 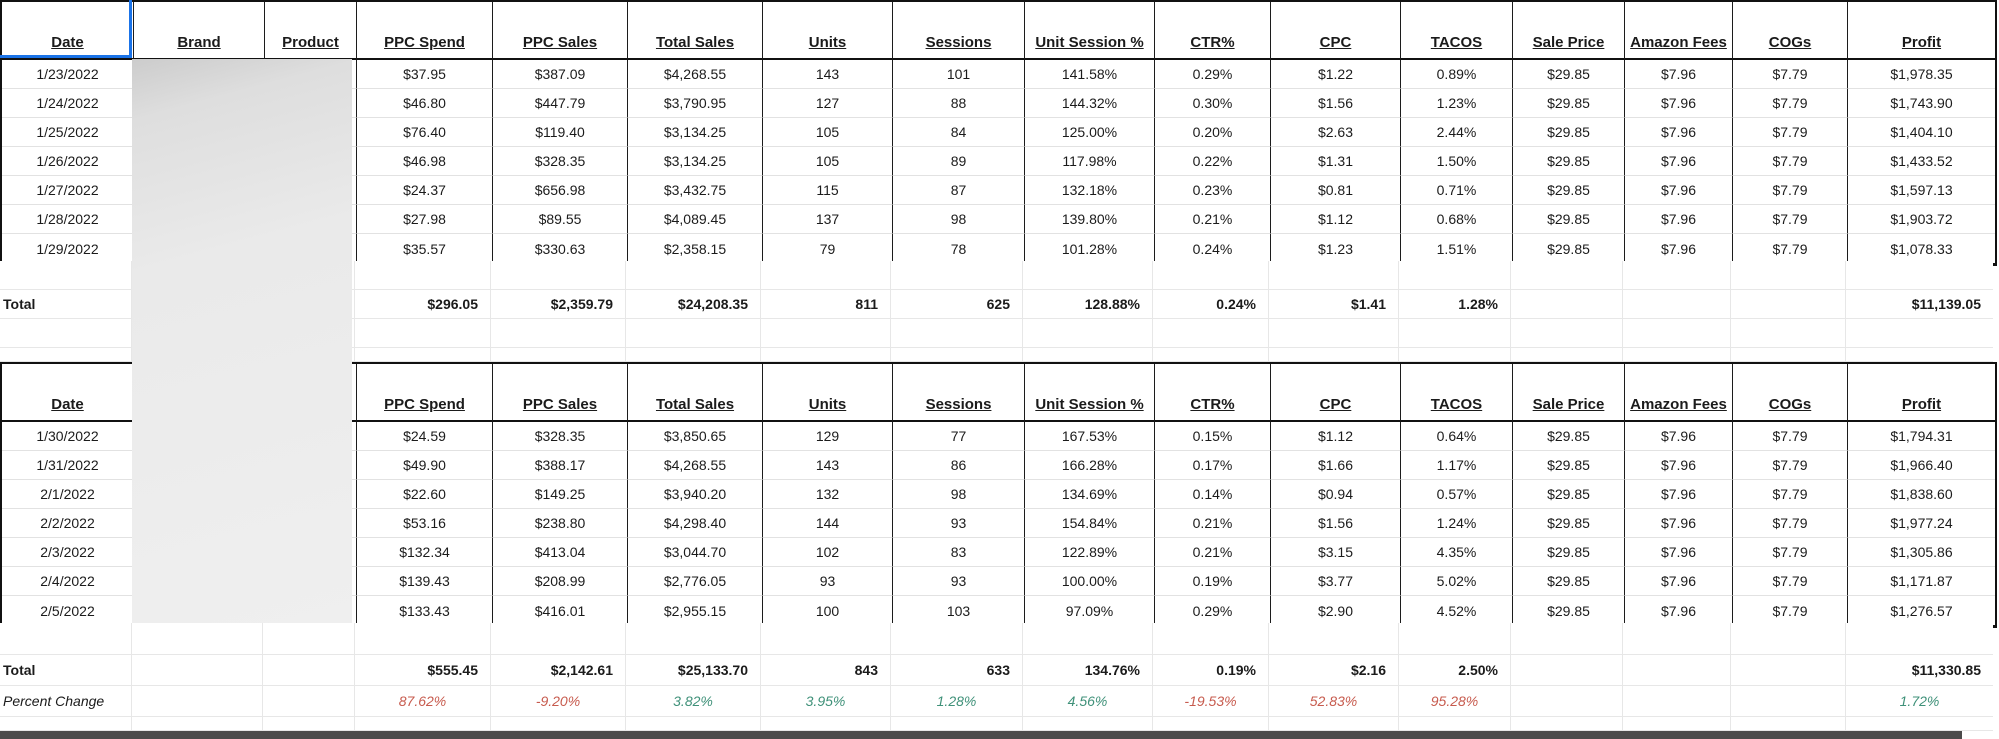 What do you see at coordinates (1089, 74) in the screenshot?
I see `cell: 141.58%` at bounding box center [1089, 74].